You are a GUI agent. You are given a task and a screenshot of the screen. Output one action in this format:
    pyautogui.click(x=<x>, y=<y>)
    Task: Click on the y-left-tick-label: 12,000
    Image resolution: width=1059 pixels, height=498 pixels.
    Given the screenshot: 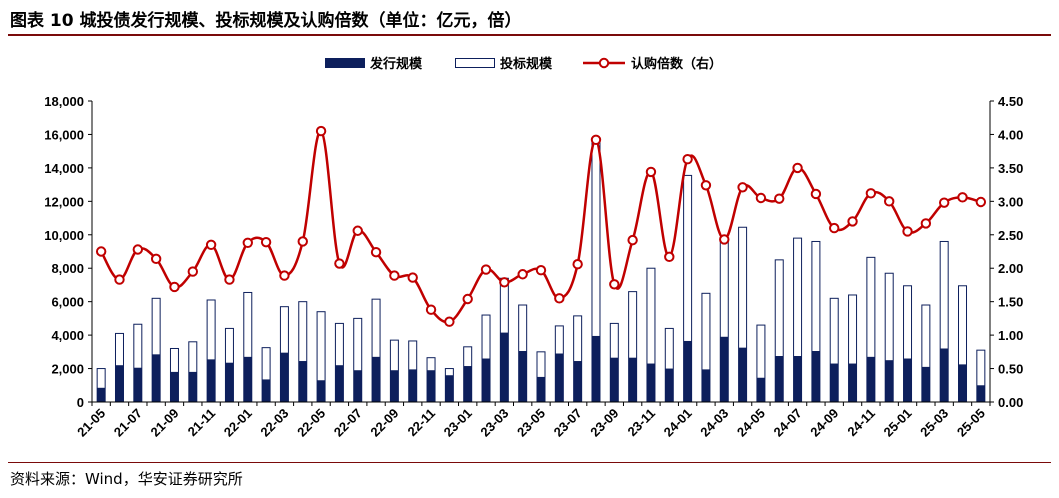 What is the action you would take?
    pyautogui.click(x=64, y=201)
    